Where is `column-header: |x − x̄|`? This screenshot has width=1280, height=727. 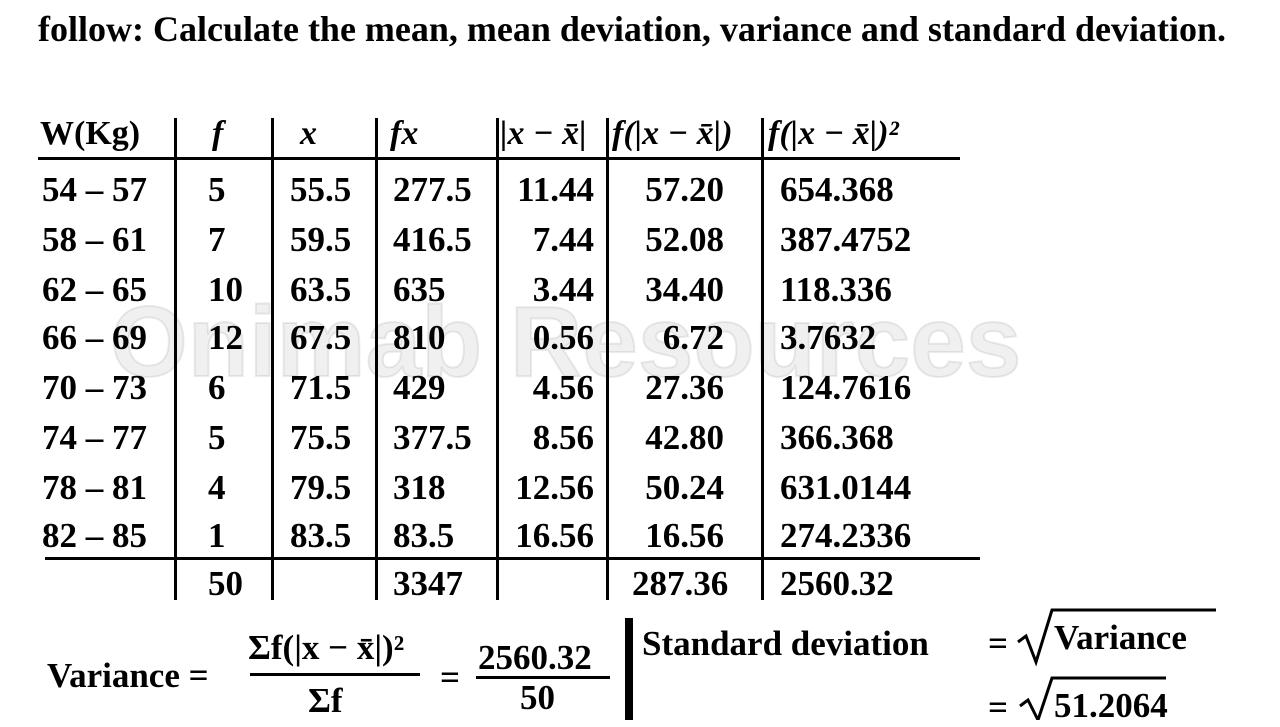
column-header: |x − x̄| is located at coordinates (543, 133).